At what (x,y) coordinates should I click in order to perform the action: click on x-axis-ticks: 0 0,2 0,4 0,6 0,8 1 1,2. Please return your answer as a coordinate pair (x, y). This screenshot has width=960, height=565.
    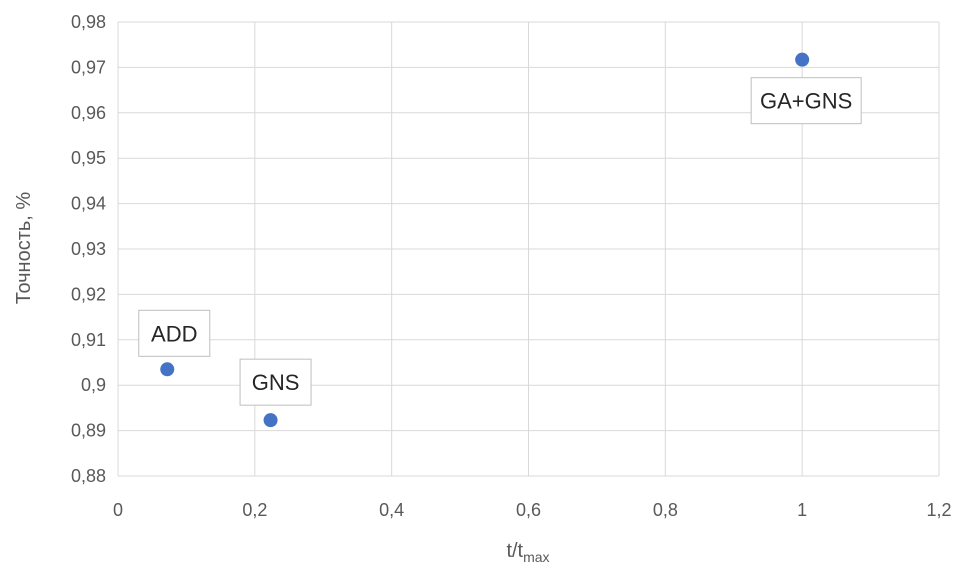
    Looking at the image, I should click on (532, 510).